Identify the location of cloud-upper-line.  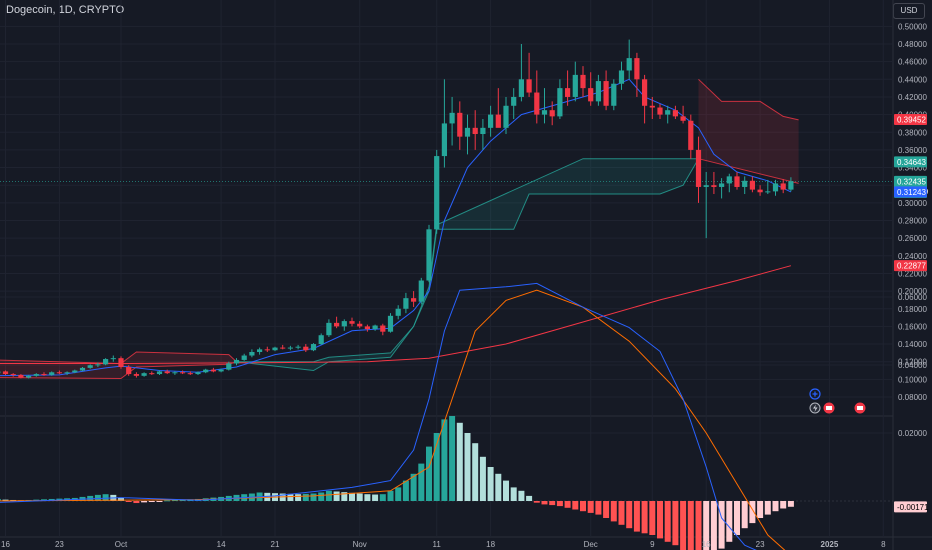
(118, 358).